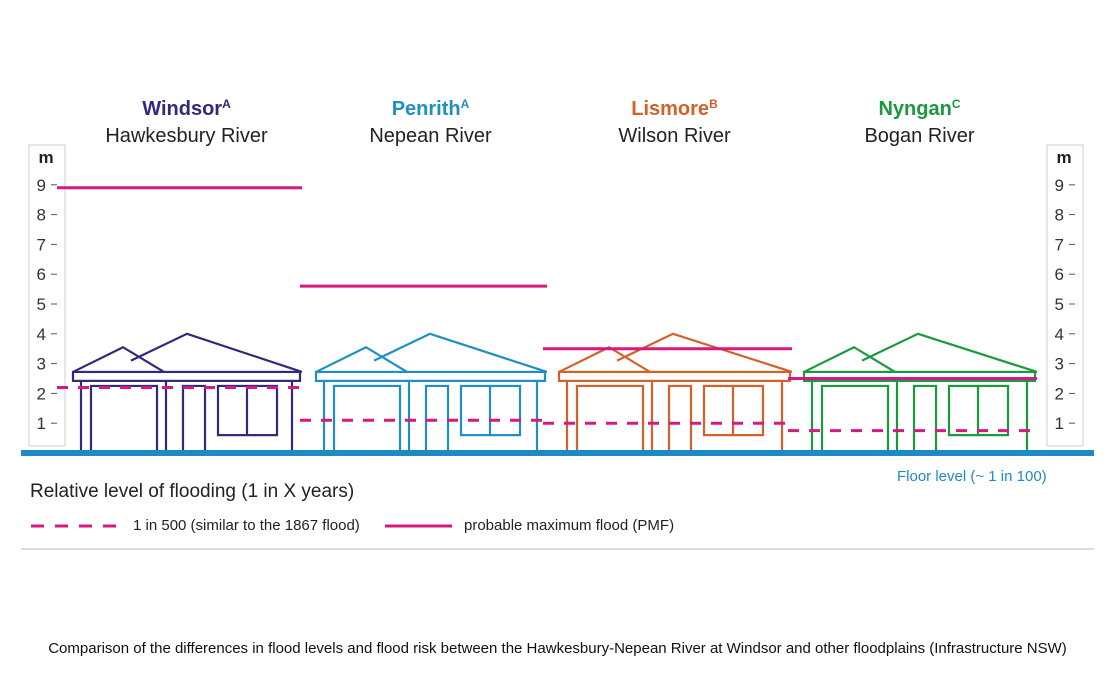 This screenshot has height=673, width=1115. Describe the element at coordinates (674, 136) in the screenshot. I see `location-river-lismore: Wilson River` at that location.